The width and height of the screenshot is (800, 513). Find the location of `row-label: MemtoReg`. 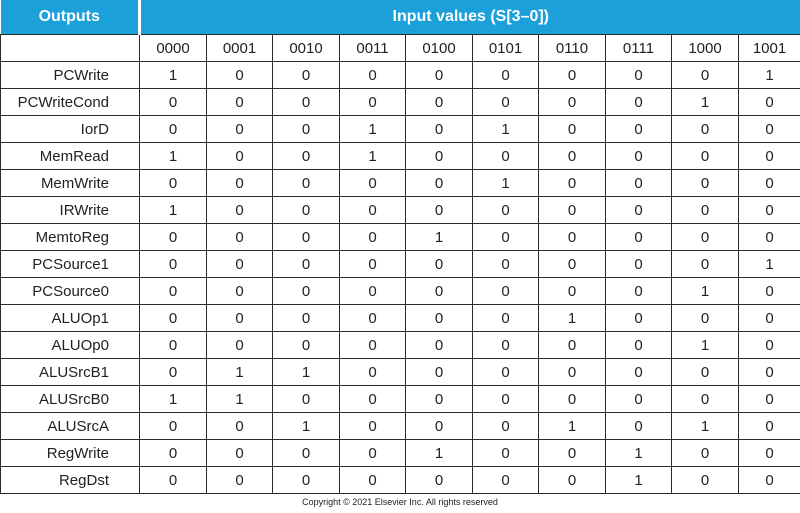

row-label: MemtoReg is located at coordinates (70, 237).